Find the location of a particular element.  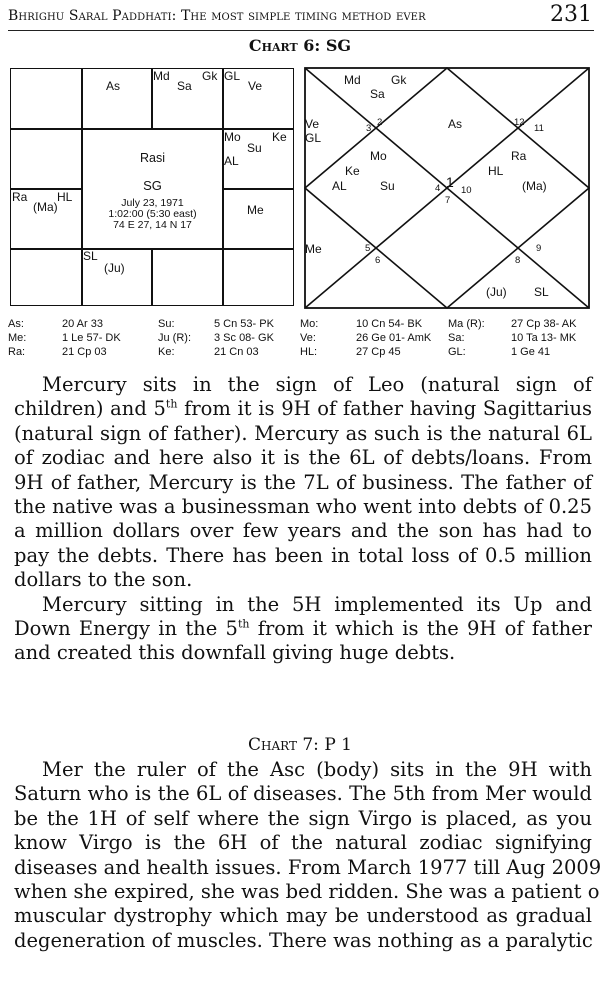

planet-label: GL is located at coordinates (313, 138).